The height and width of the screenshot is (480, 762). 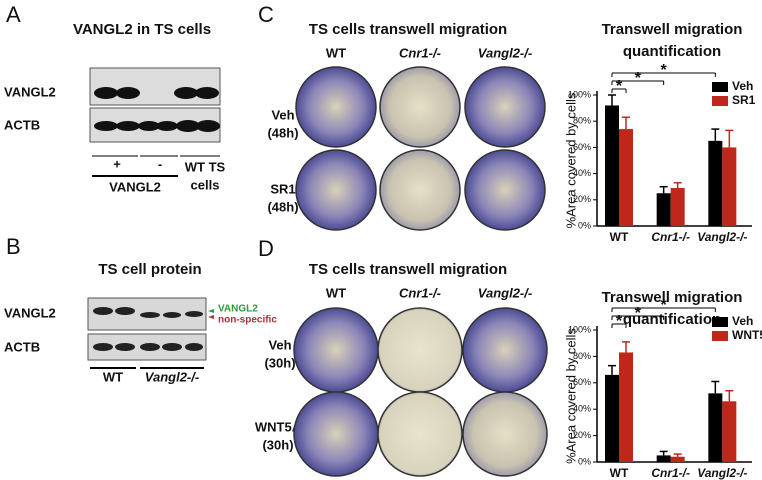 I want to click on row-label: WNT5A, so click(x=278, y=426).